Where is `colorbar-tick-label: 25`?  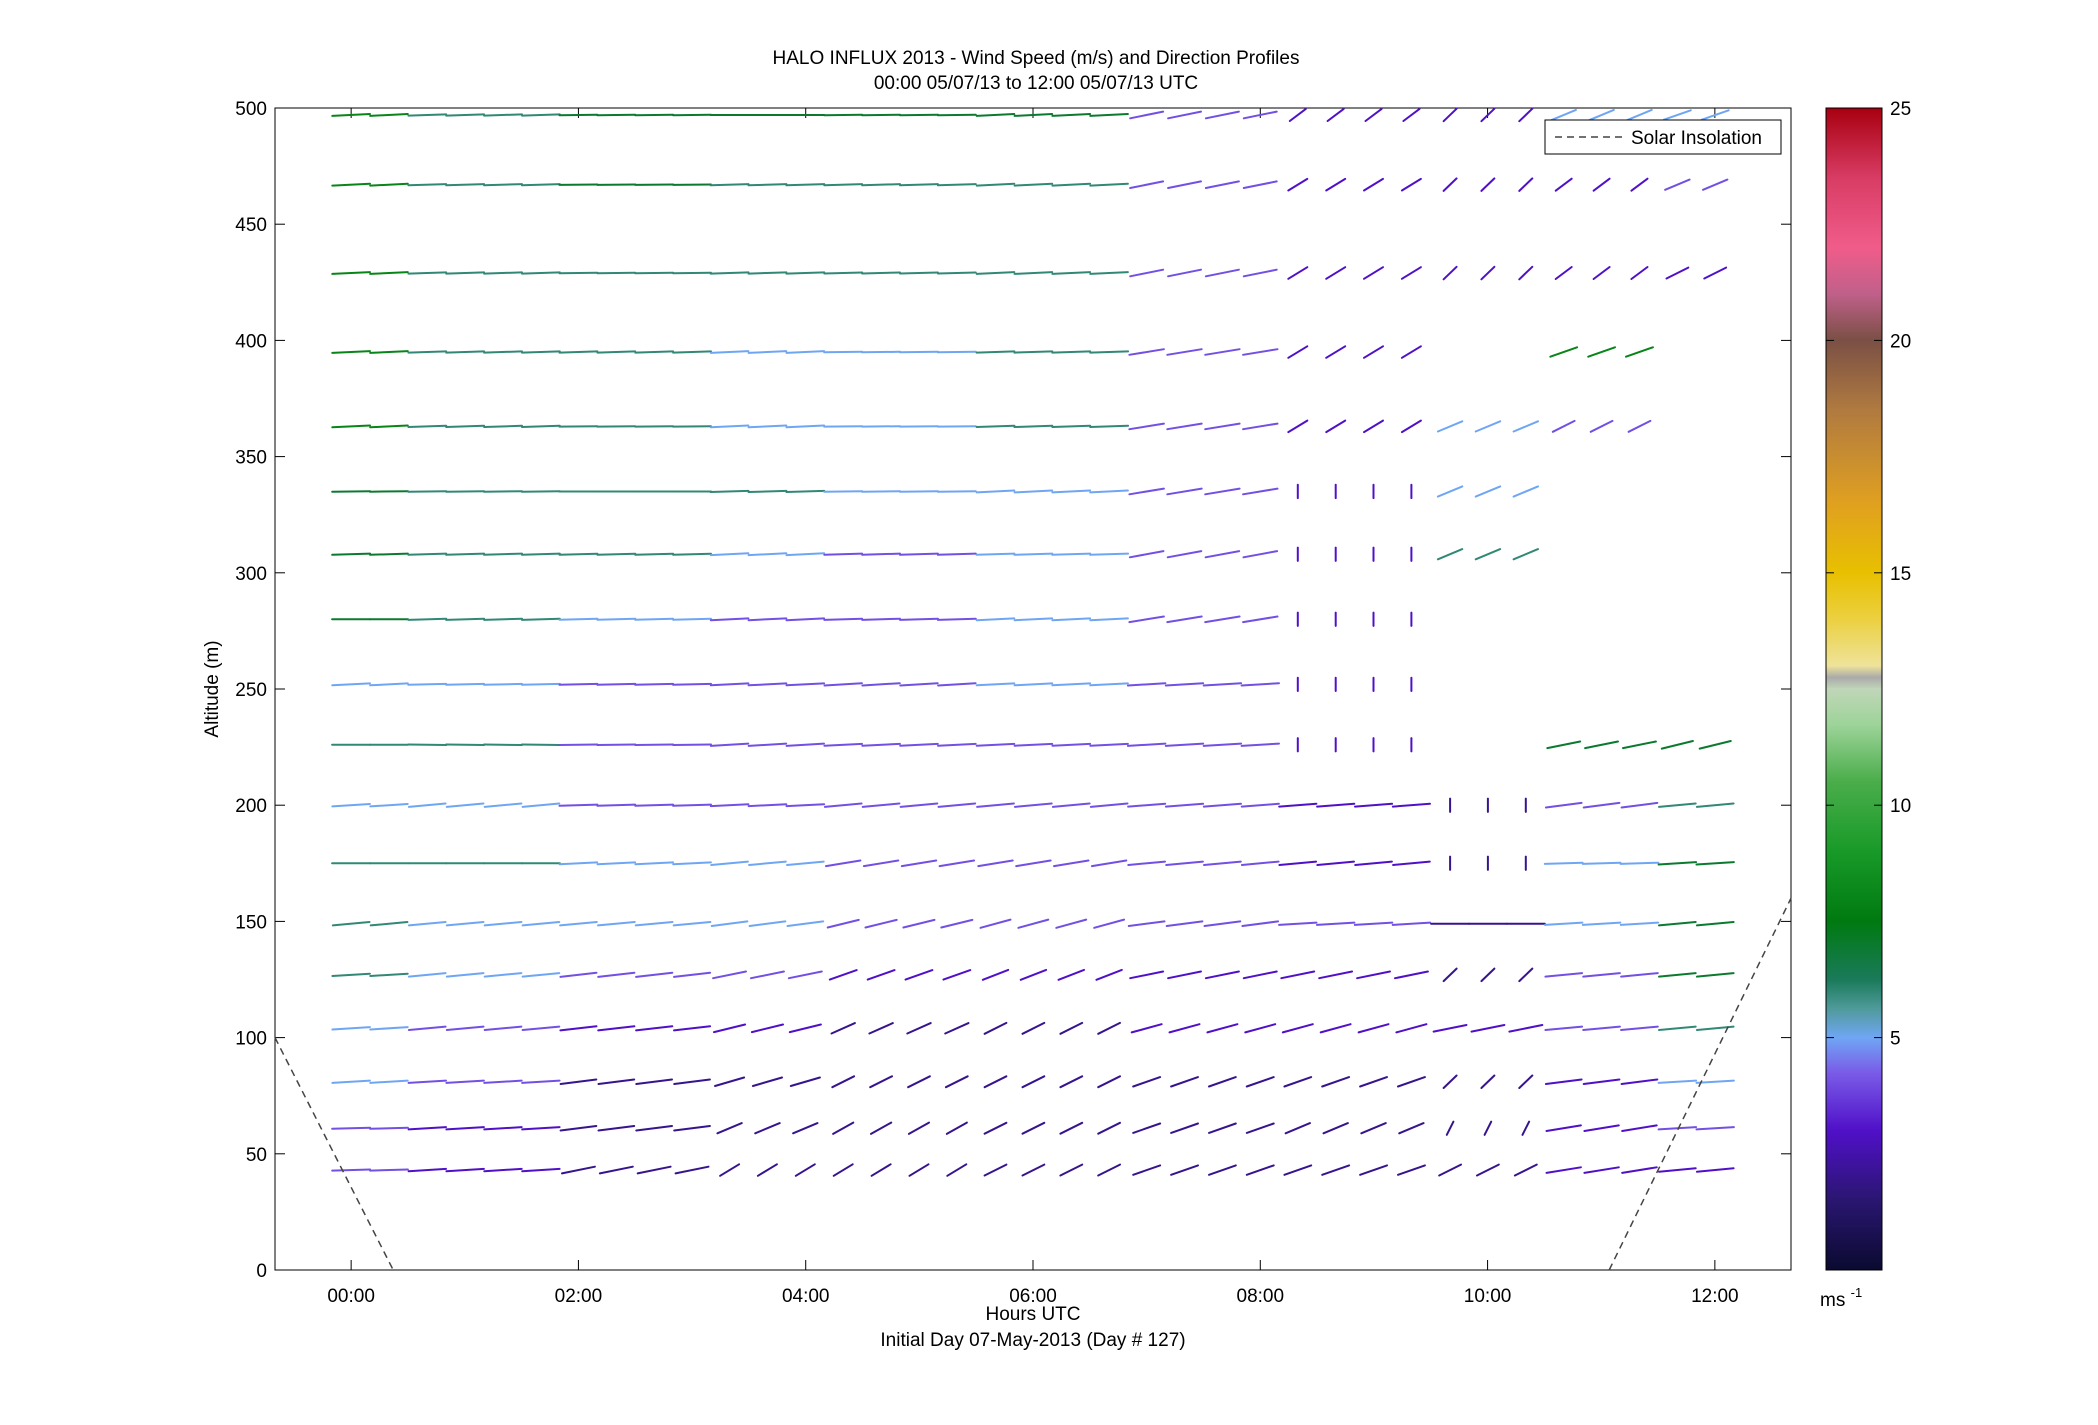 colorbar-tick-label: 25 is located at coordinates (1900, 109).